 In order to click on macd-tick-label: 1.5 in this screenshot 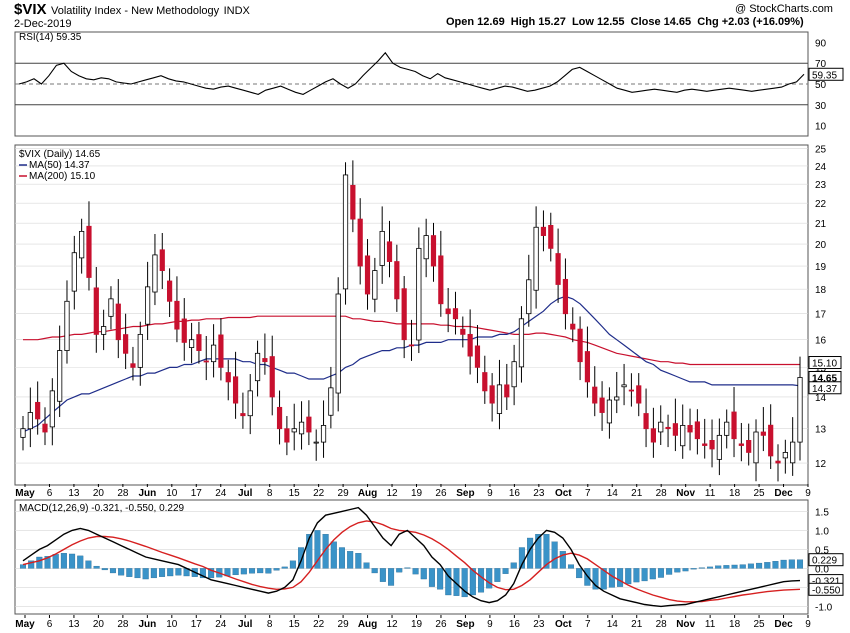, I will do `click(822, 512)`.